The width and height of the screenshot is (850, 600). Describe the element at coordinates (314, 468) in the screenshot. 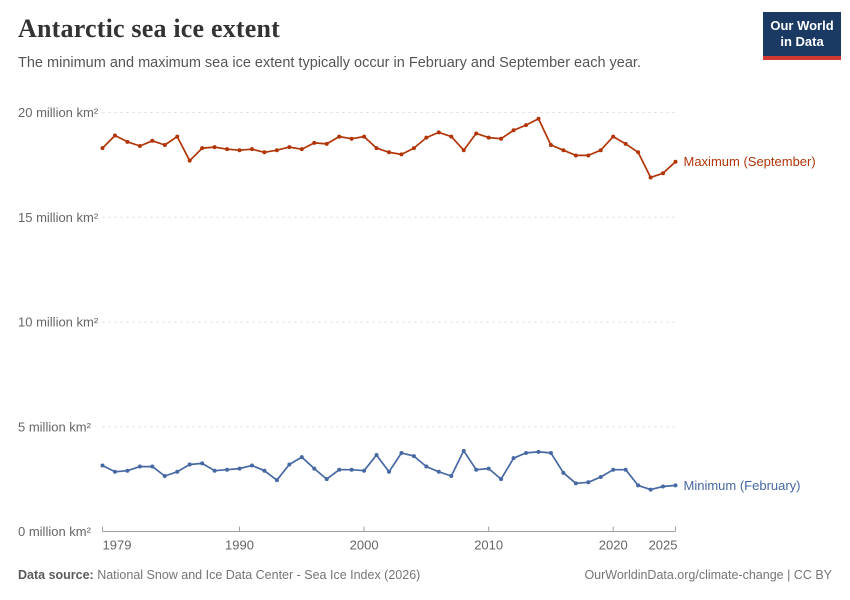

I see `data-point-1-1996` at that location.